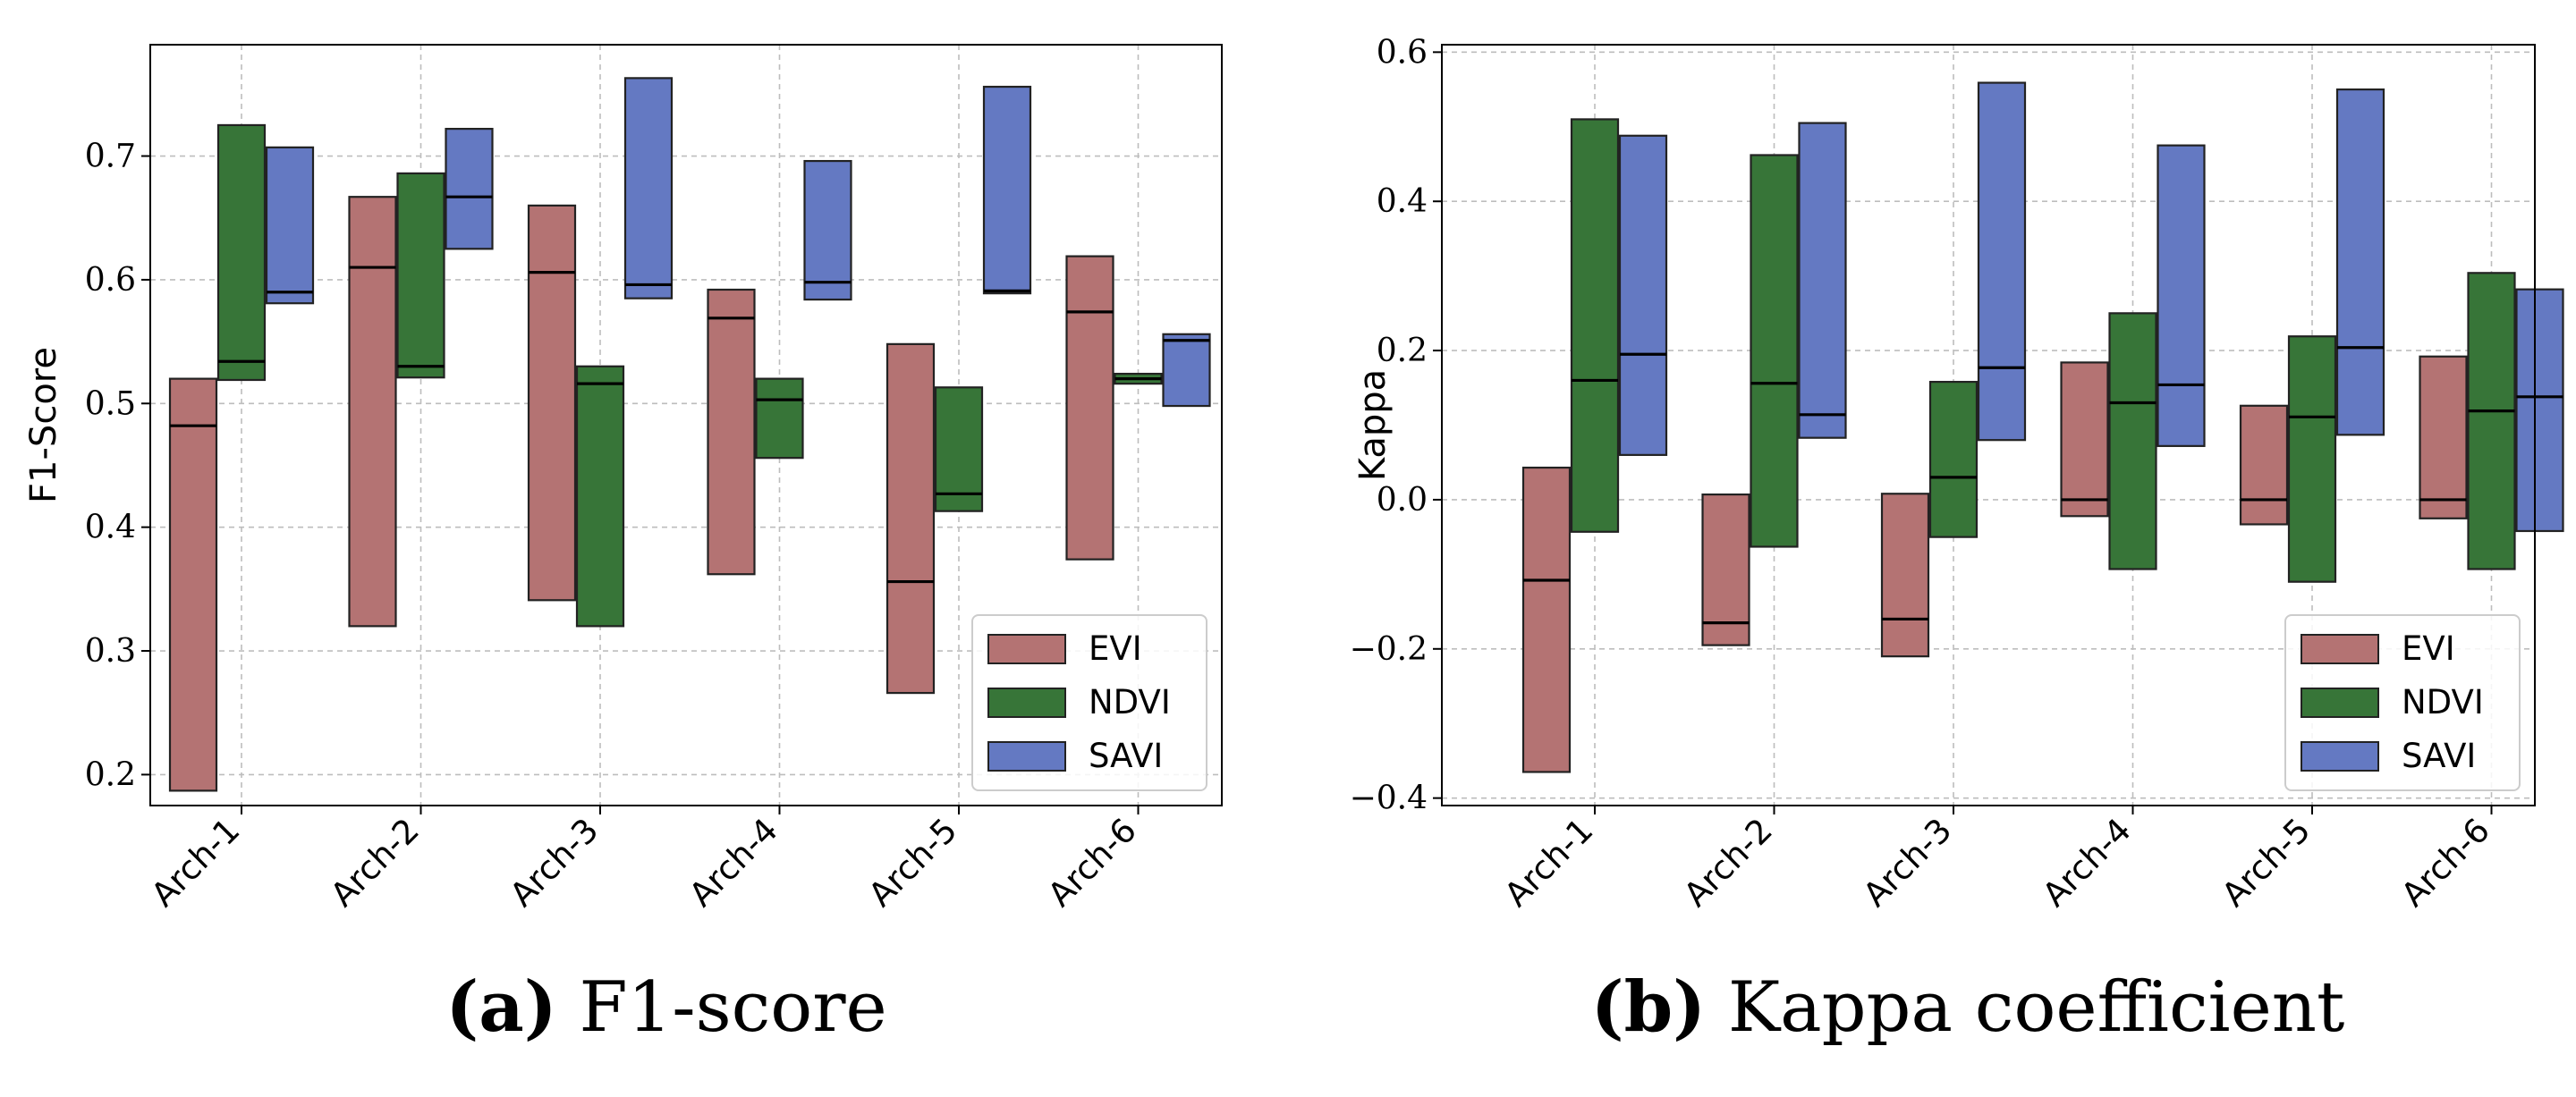 This screenshot has height=1097, width=2576. I want to click on caption-title: Kappa coefficient, so click(2025, 1007).